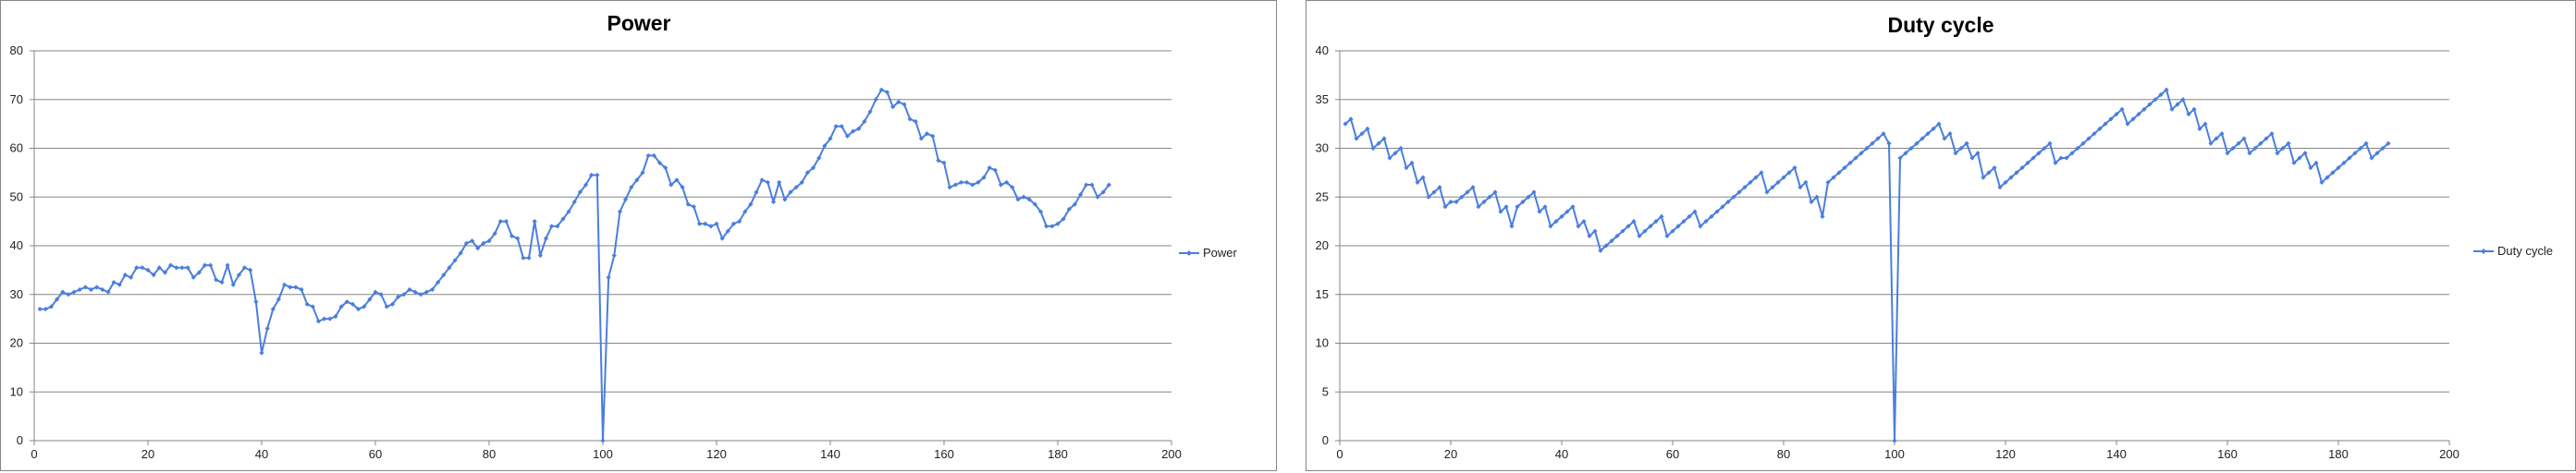 Image resolution: width=2576 pixels, height=473 pixels. Describe the element at coordinates (16, 245) in the screenshot. I see `power-y-tick-label: 40` at that location.